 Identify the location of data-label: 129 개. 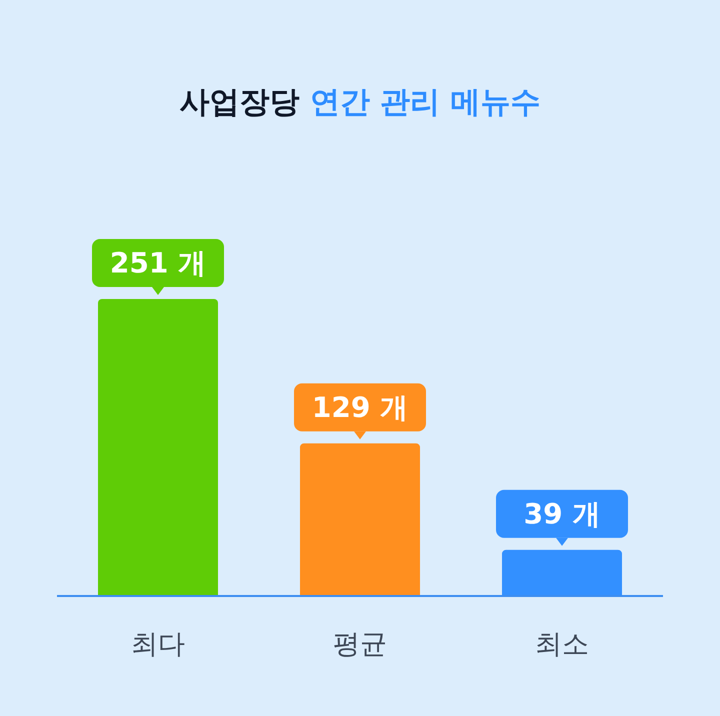
(360, 407).